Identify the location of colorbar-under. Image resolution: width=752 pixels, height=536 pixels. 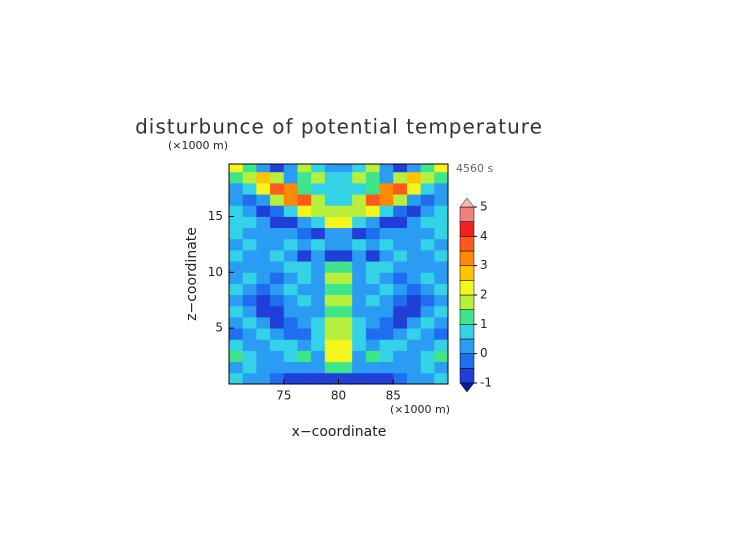
(467, 387).